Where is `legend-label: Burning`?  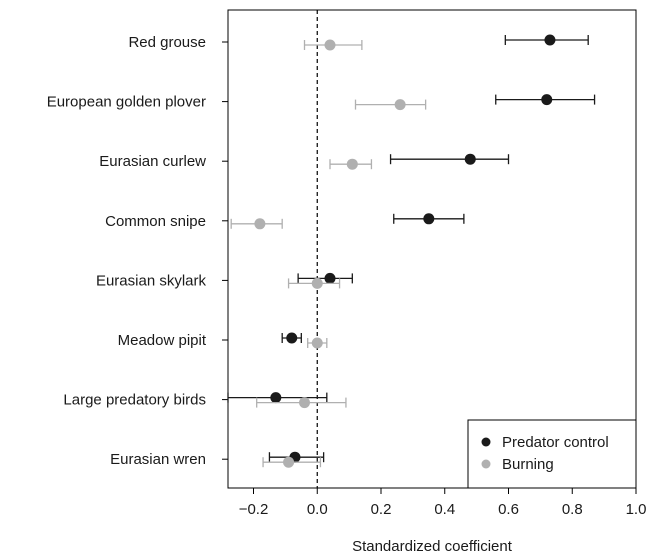 legend-label: Burning is located at coordinates (528, 464).